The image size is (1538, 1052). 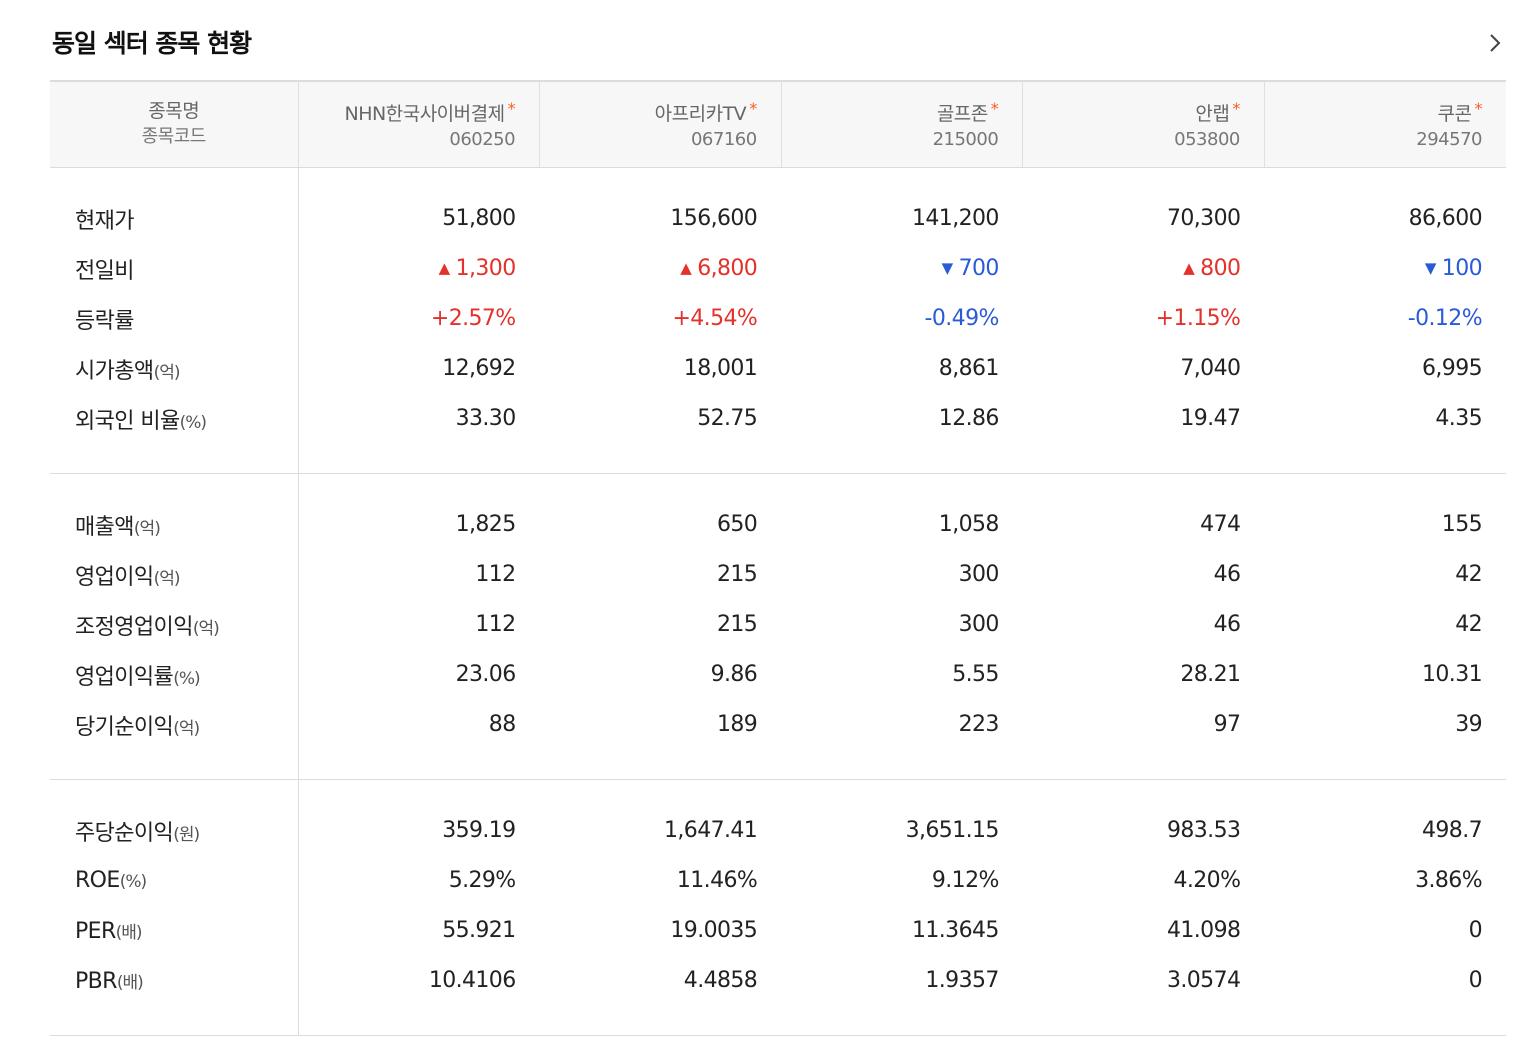 What do you see at coordinates (737, 724) in the screenshot?
I see `value-text: 189` at bounding box center [737, 724].